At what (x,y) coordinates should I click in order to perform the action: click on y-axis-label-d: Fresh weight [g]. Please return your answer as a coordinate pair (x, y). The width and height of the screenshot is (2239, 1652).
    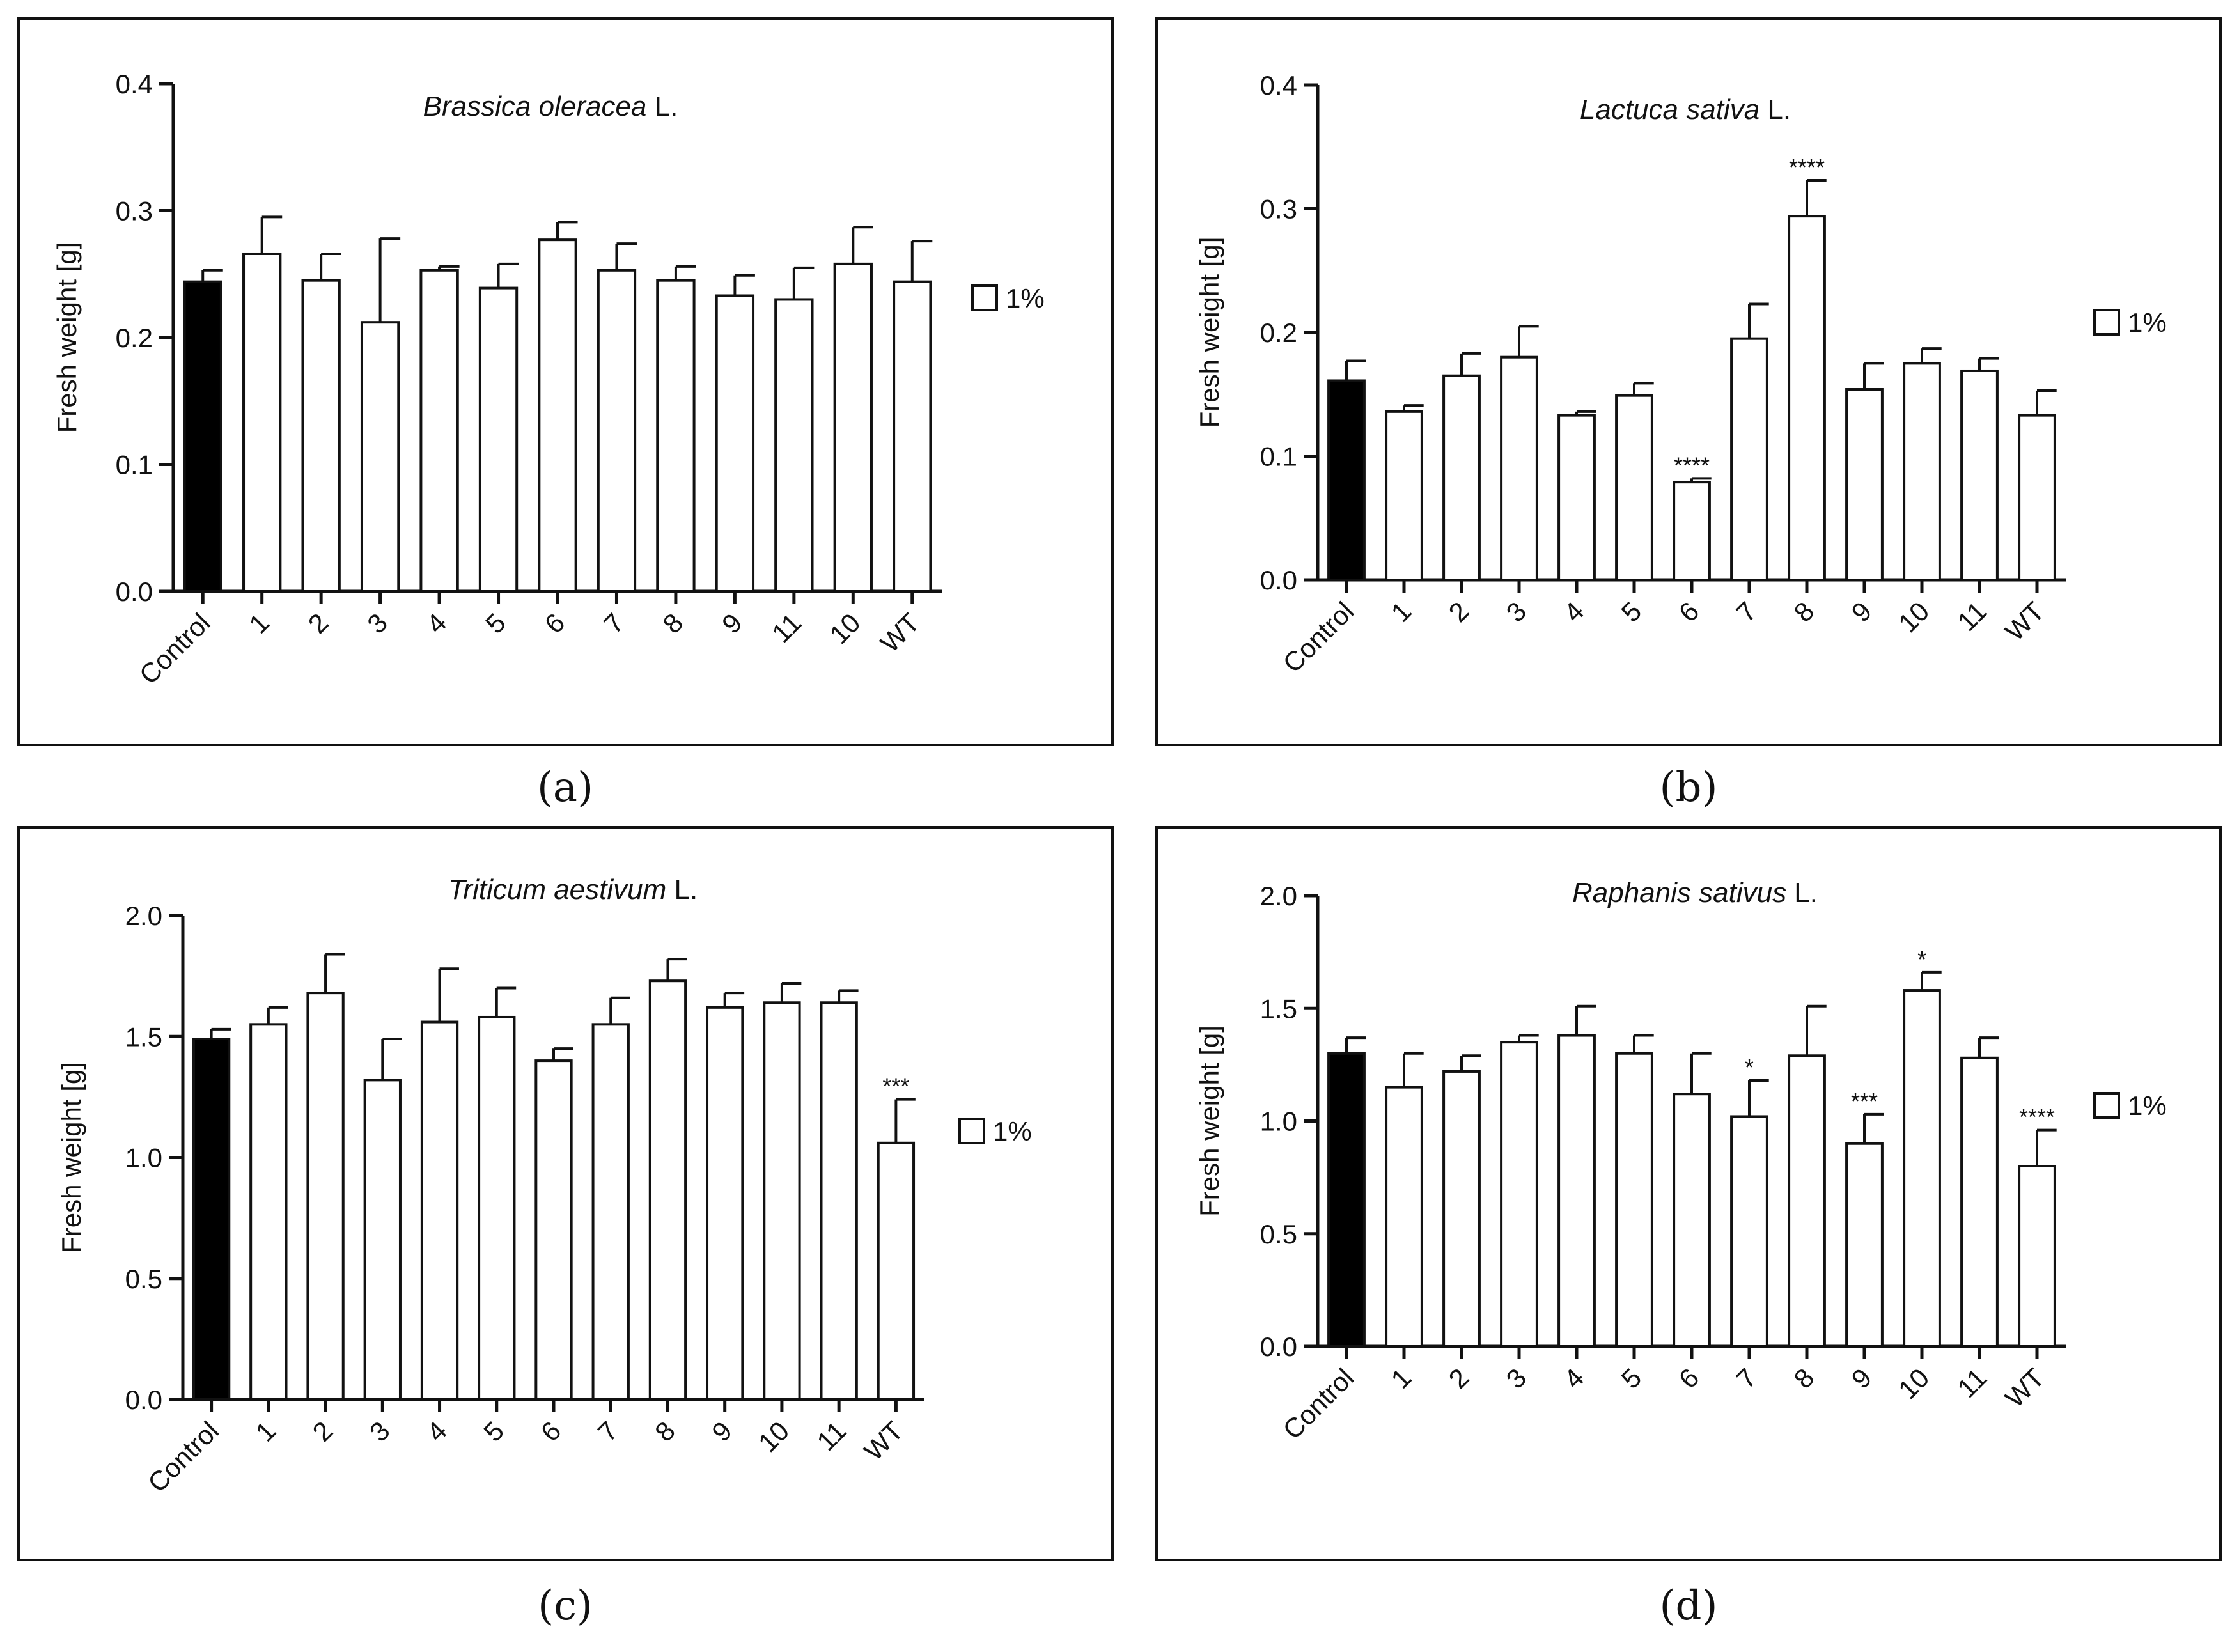
    Looking at the image, I should click on (1209, 1121).